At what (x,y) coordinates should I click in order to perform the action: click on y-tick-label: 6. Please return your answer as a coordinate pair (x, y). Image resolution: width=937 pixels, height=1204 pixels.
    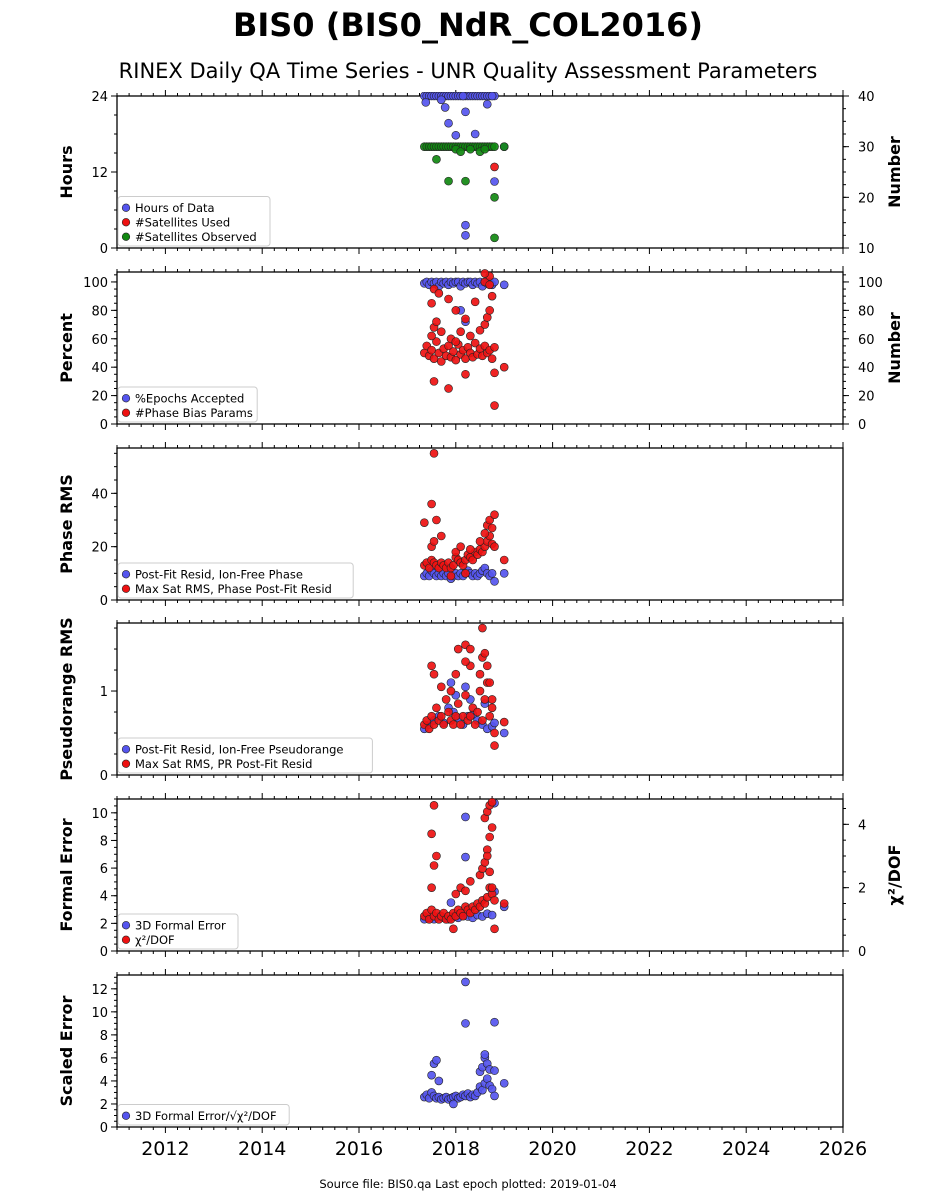
    Looking at the image, I should click on (104, 869).